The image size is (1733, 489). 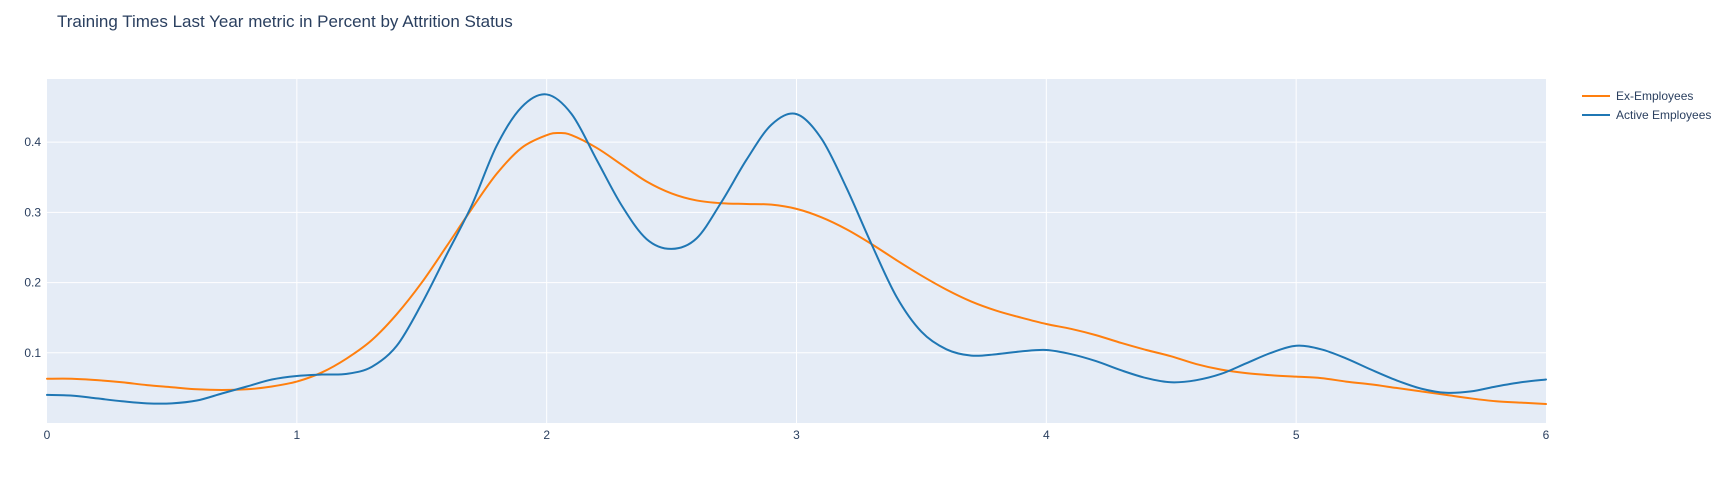 I want to click on x-tick-label: 0, so click(x=47, y=435).